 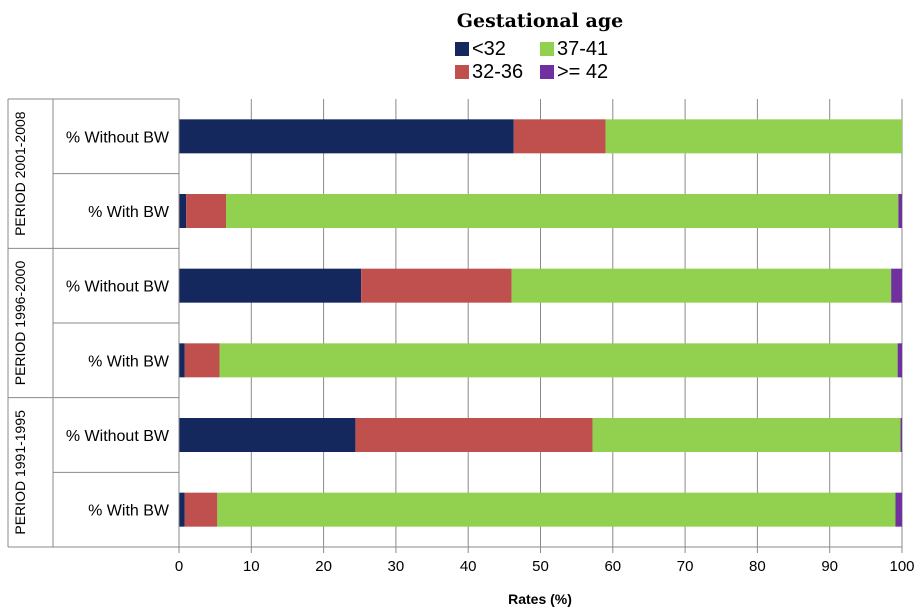 What do you see at coordinates (900, 211) in the screenshot?
I see `bar-row1-series3` at bounding box center [900, 211].